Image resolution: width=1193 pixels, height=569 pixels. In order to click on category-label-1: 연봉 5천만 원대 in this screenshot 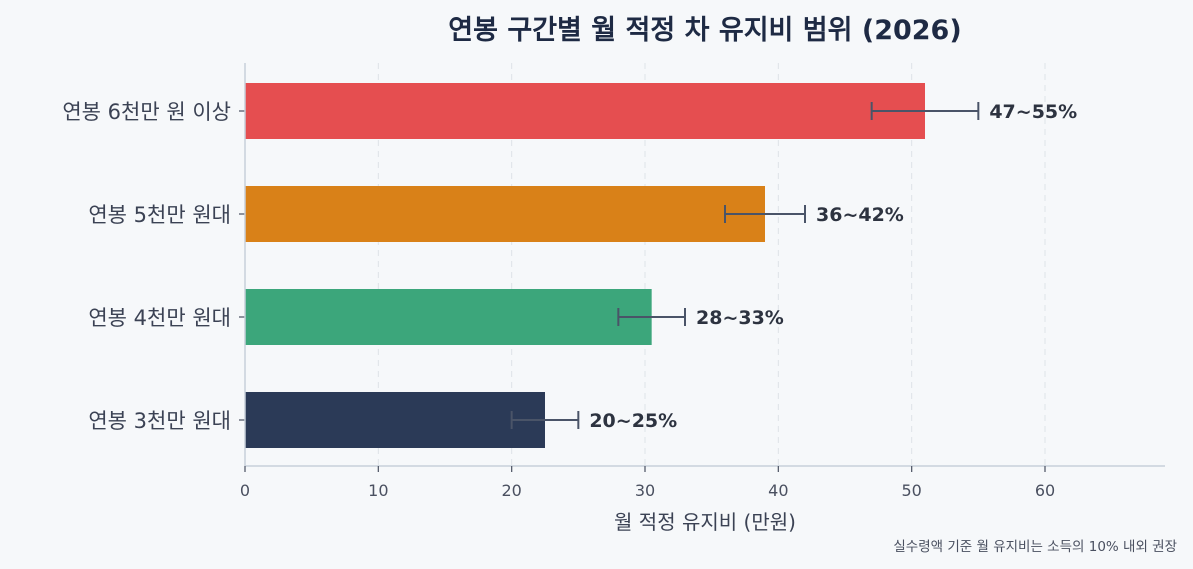, I will do `click(159, 215)`.